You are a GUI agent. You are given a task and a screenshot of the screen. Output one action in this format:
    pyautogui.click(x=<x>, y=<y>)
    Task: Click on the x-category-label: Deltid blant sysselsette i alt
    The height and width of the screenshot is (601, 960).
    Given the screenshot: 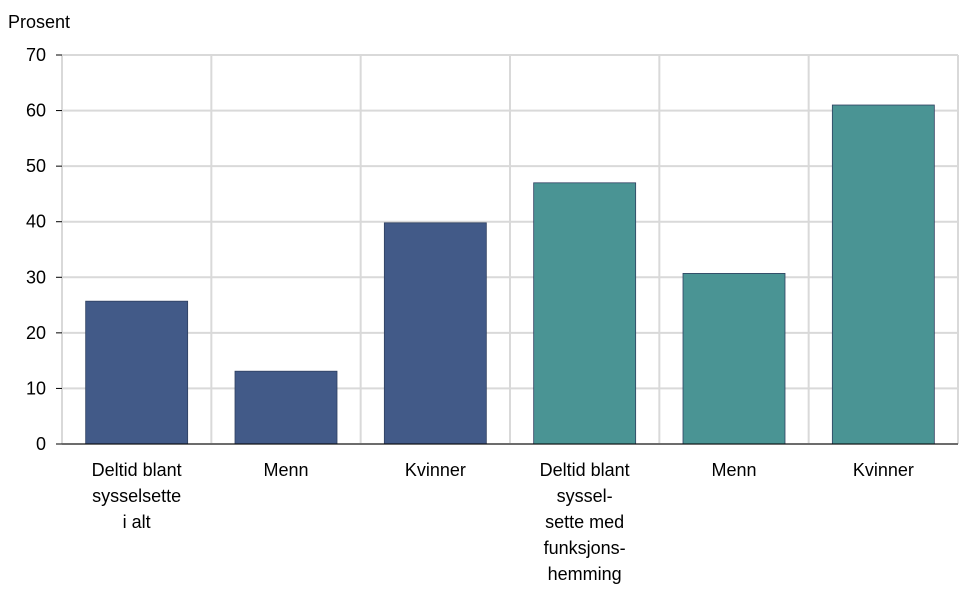 What is the action you would take?
    pyautogui.click(x=137, y=496)
    